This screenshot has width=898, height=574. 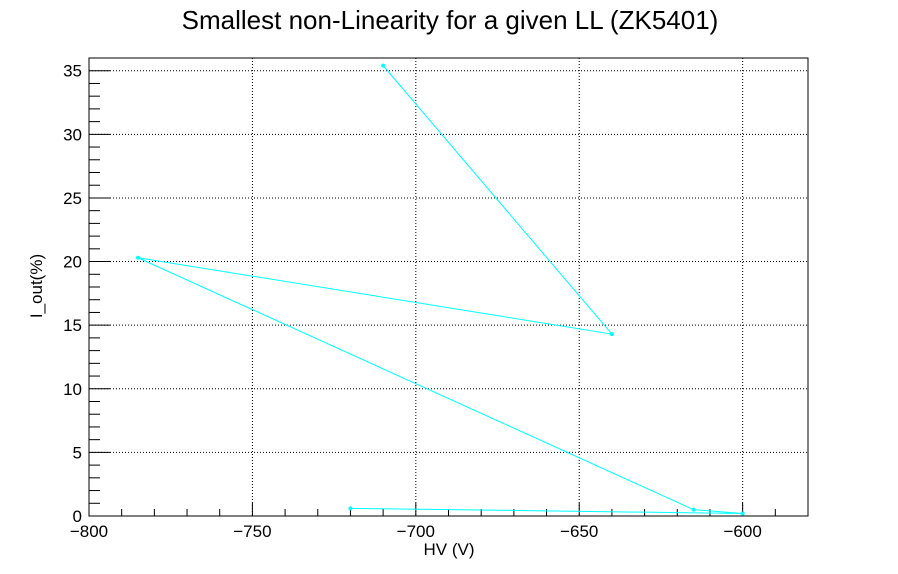 I want to click on x-axis-label: HV (V), so click(x=449, y=549).